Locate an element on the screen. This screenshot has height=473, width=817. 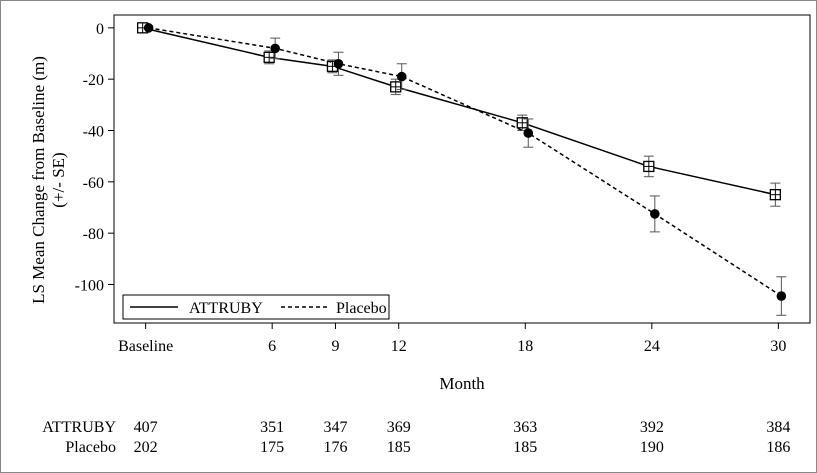
legend-label-placebo: Placebo is located at coordinates (361, 308).